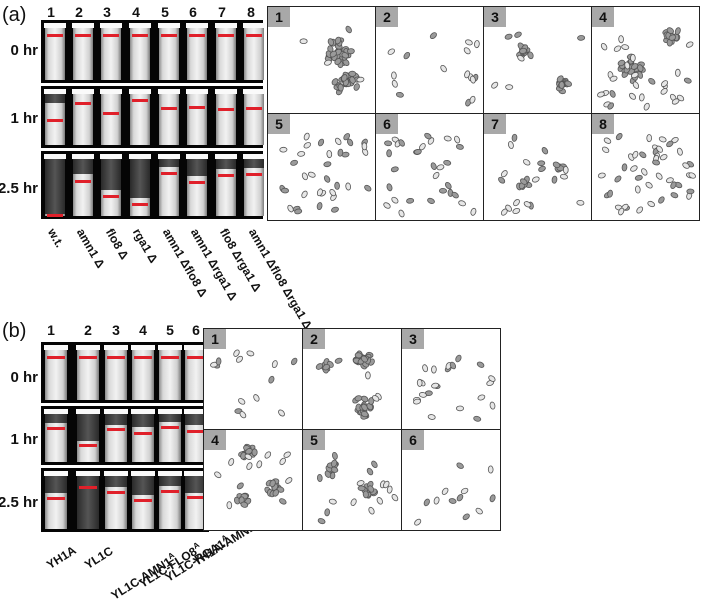 This screenshot has height=603, width=708. Describe the element at coordinates (196, 482) in the screenshot. I see `cleared-supernatant` at that location.